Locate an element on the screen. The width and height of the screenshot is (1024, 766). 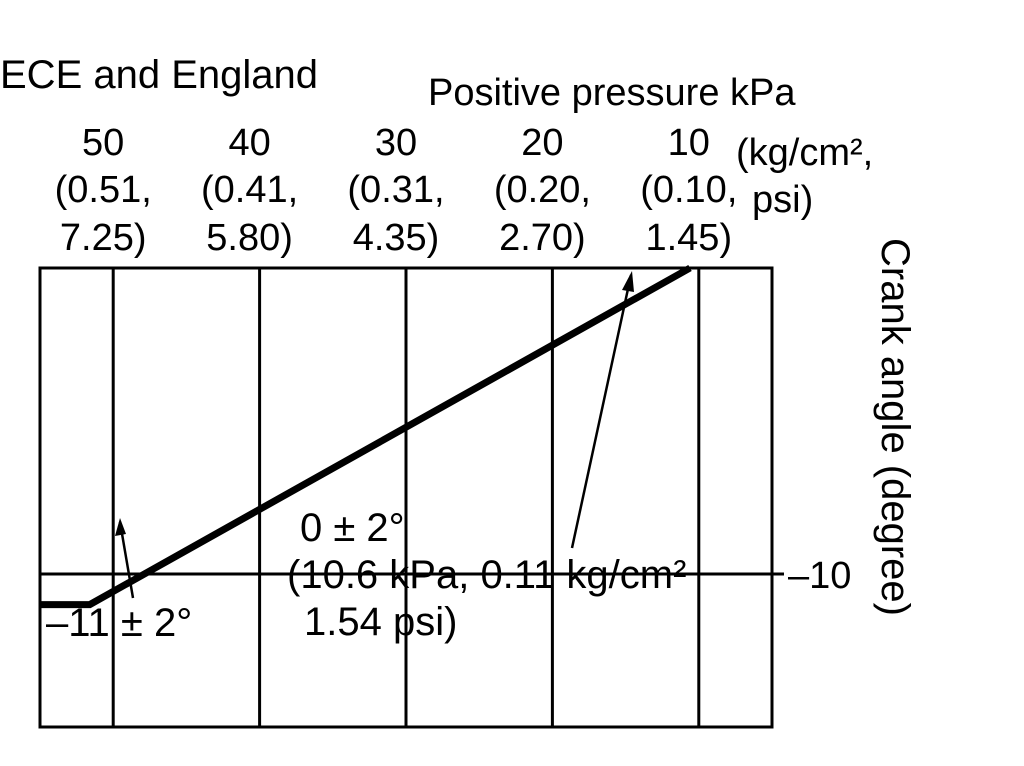
x-tick-label-10-psi: 1.45) is located at coordinates (688, 238).